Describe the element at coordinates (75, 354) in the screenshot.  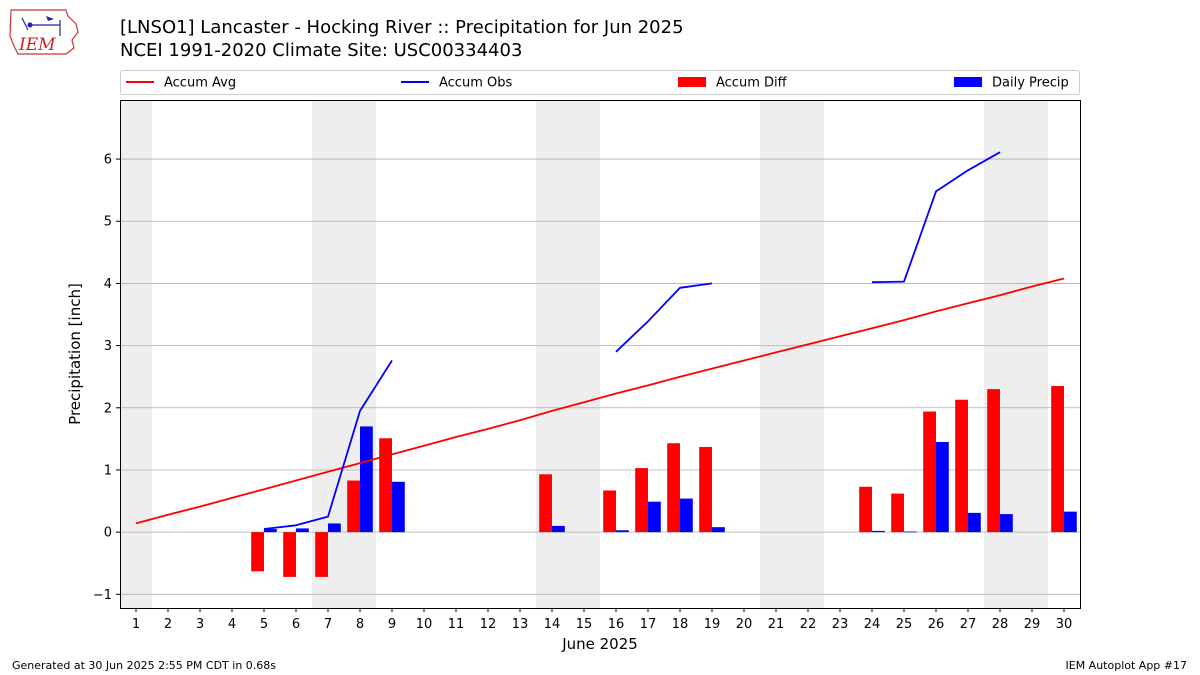
I see `y-axis-label: Precipitation [inch]` at that location.